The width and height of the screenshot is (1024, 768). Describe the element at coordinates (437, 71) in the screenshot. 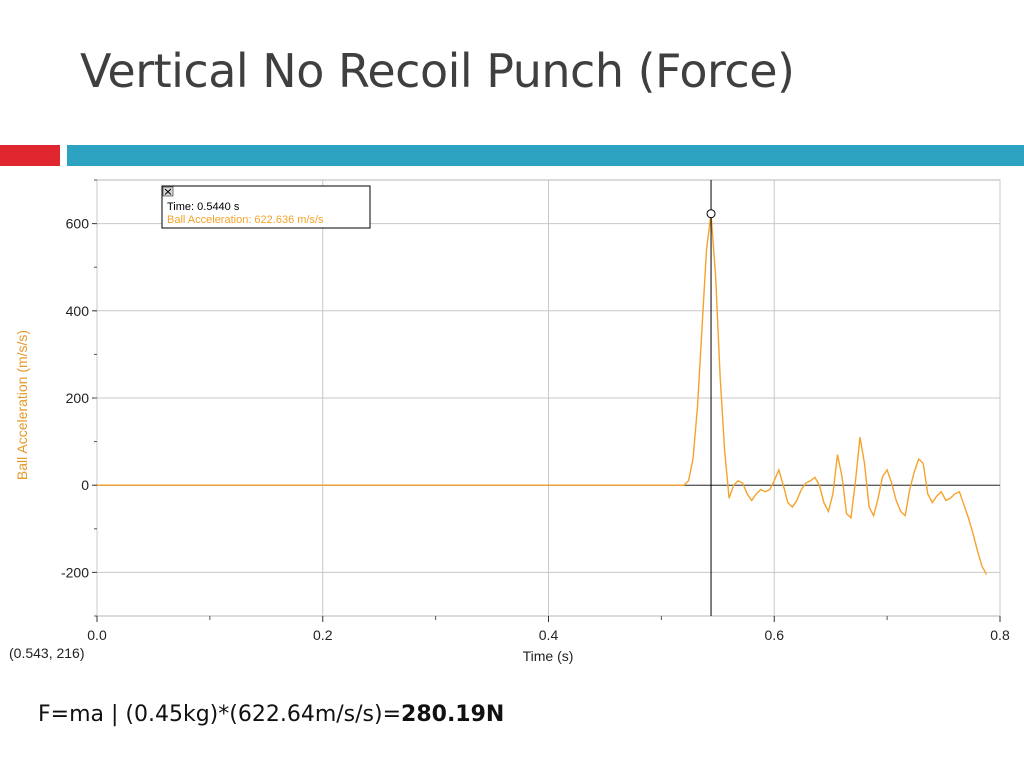

I see `slide-title: Vertical No Recoil Punch (Force)` at that location.